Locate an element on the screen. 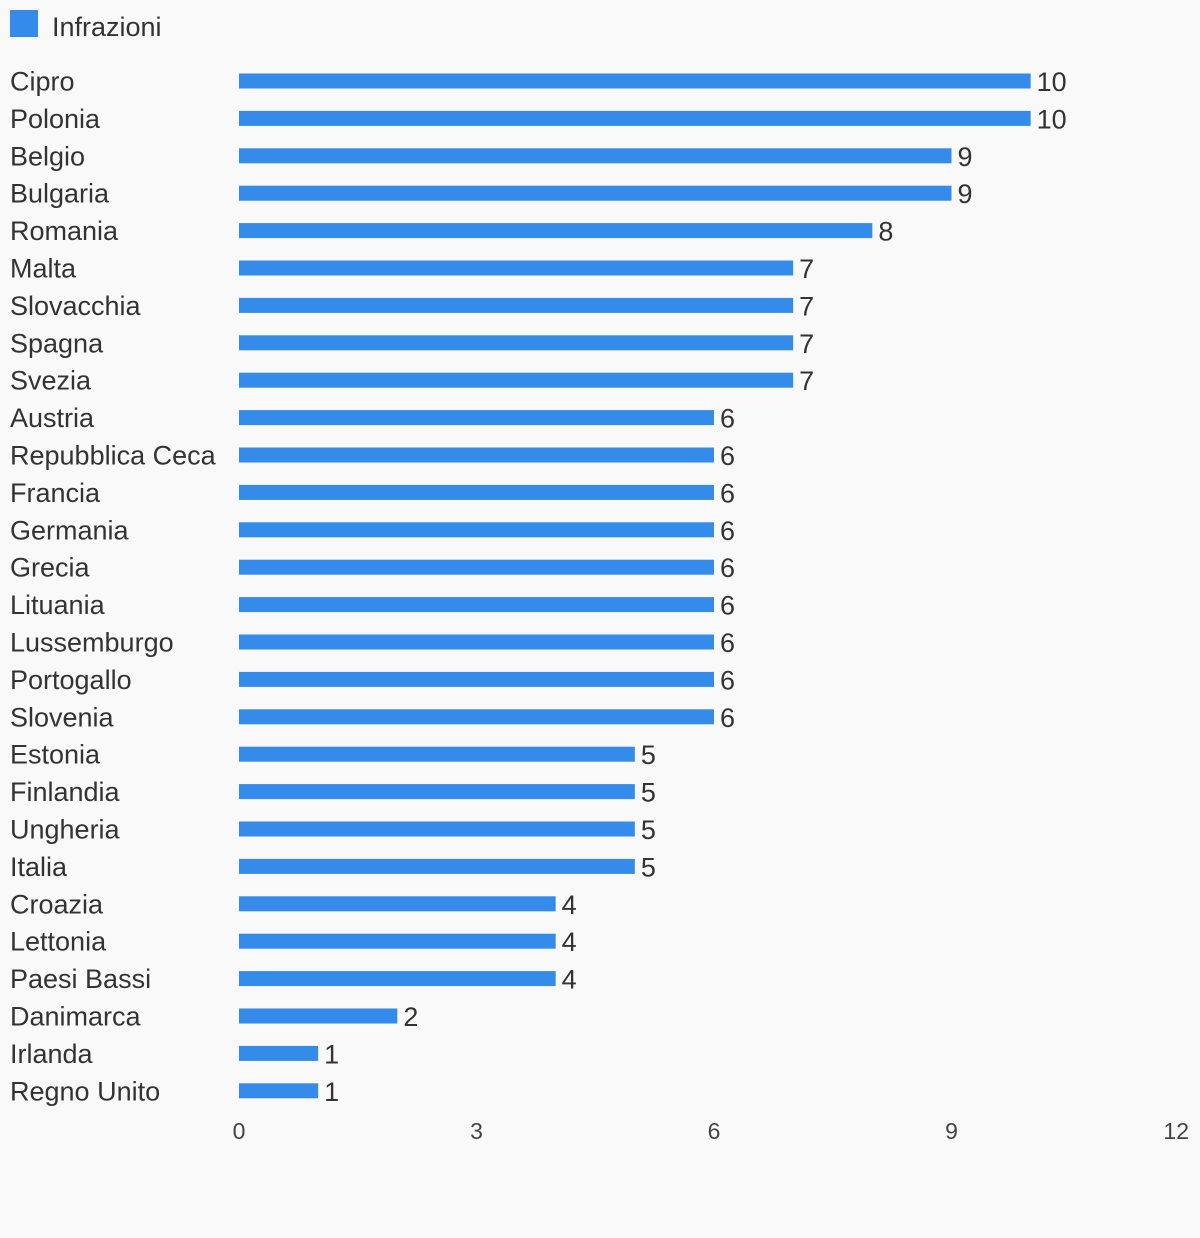  bar-regno-unito is located at coordinates (279, 1091).